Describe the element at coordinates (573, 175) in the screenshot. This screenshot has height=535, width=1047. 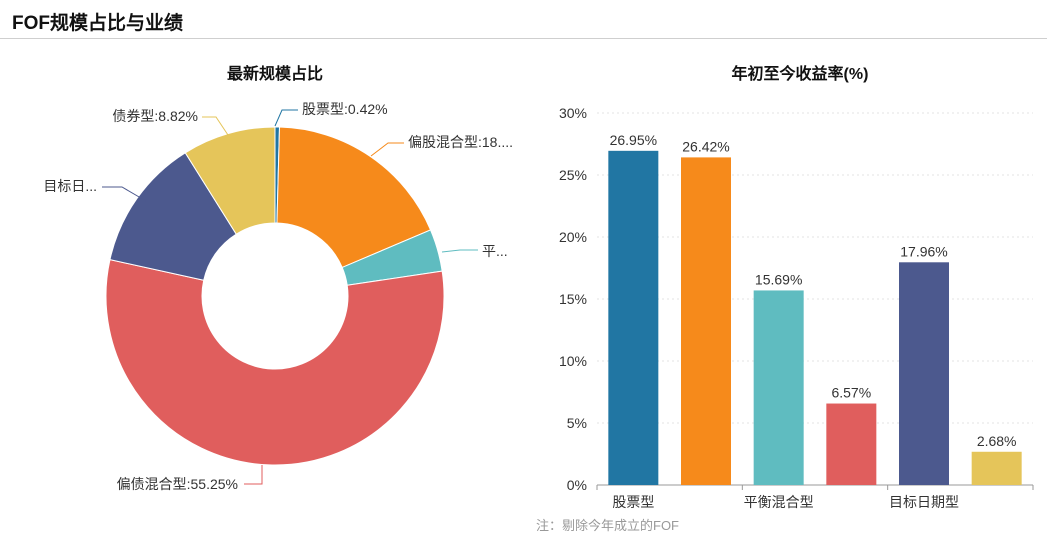
I see `y-tick-label: 25%` at that location.